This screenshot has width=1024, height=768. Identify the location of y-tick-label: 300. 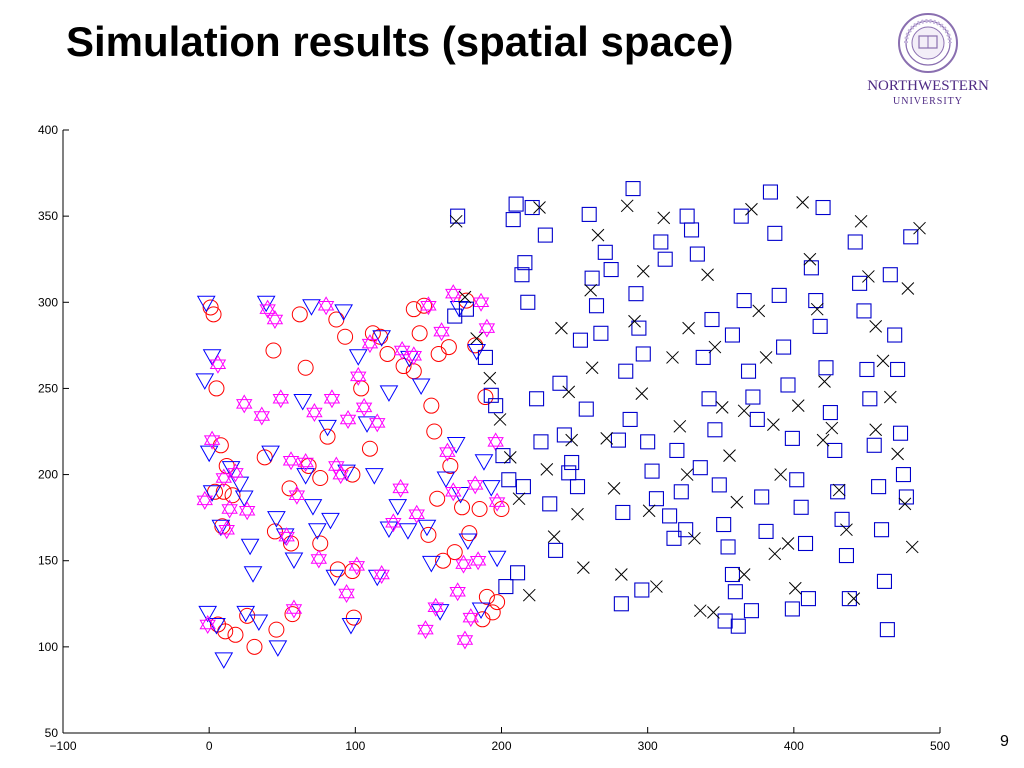
(48, 302).